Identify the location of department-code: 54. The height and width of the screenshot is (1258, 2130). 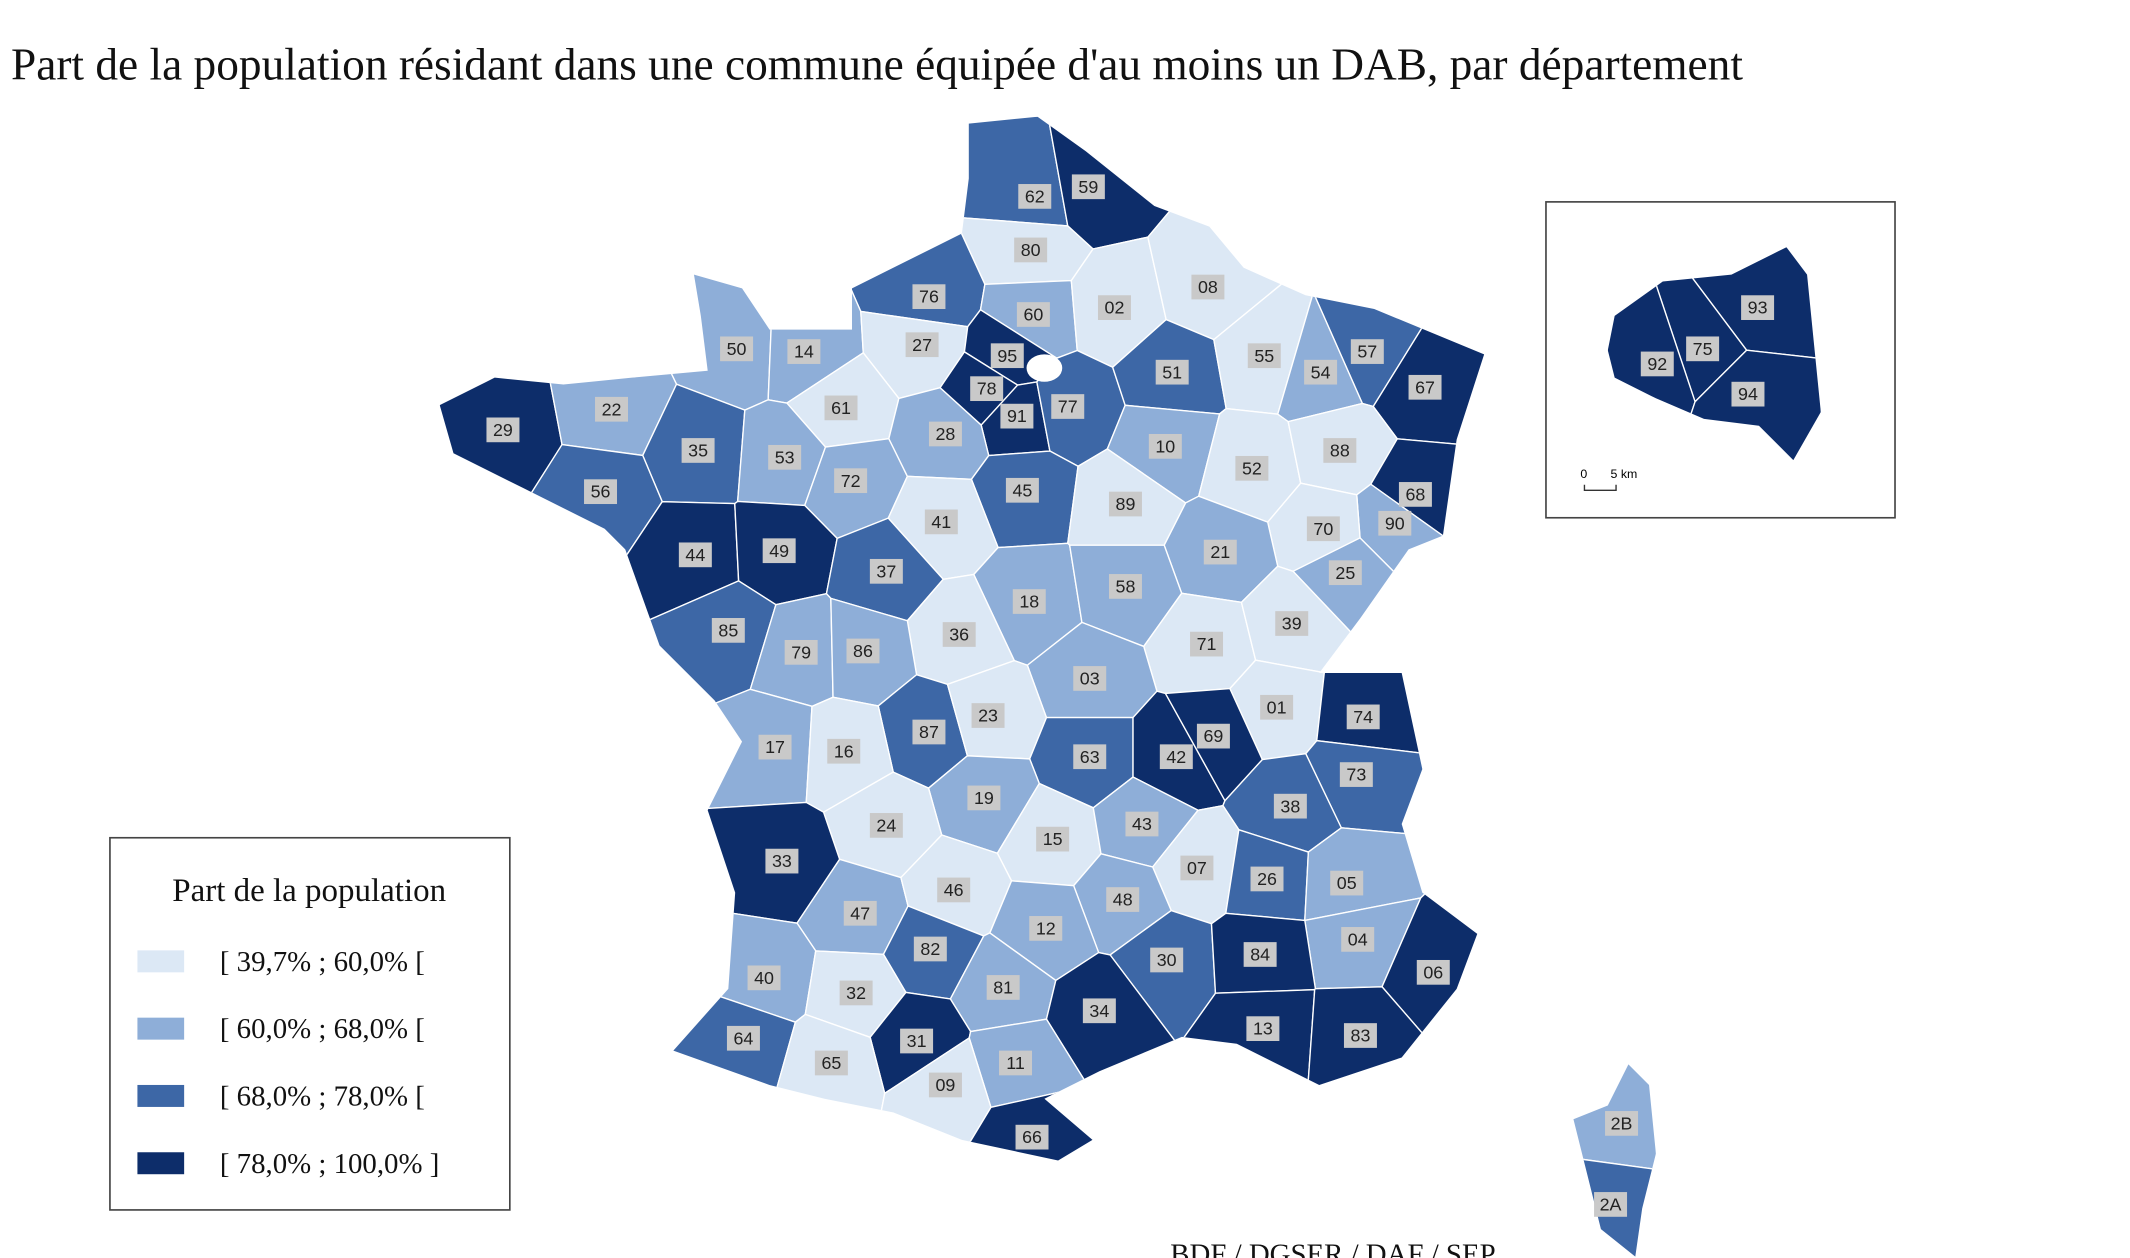
(1321, 372).